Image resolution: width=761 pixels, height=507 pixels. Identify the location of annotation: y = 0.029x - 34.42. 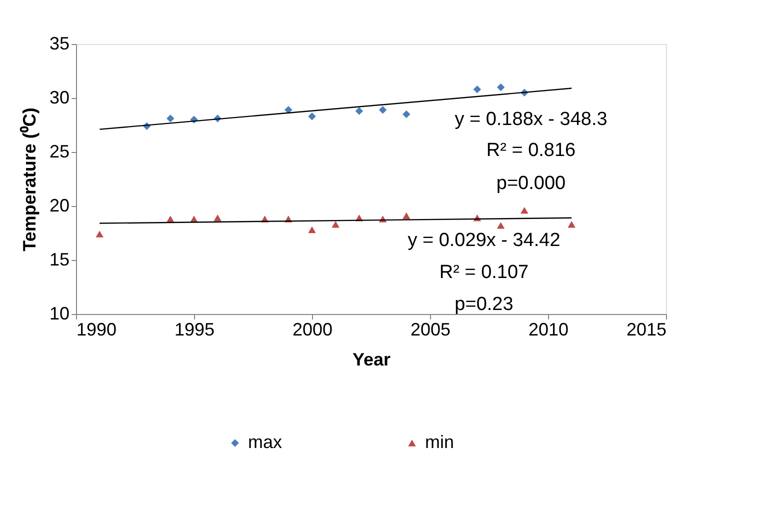
(484, 240).